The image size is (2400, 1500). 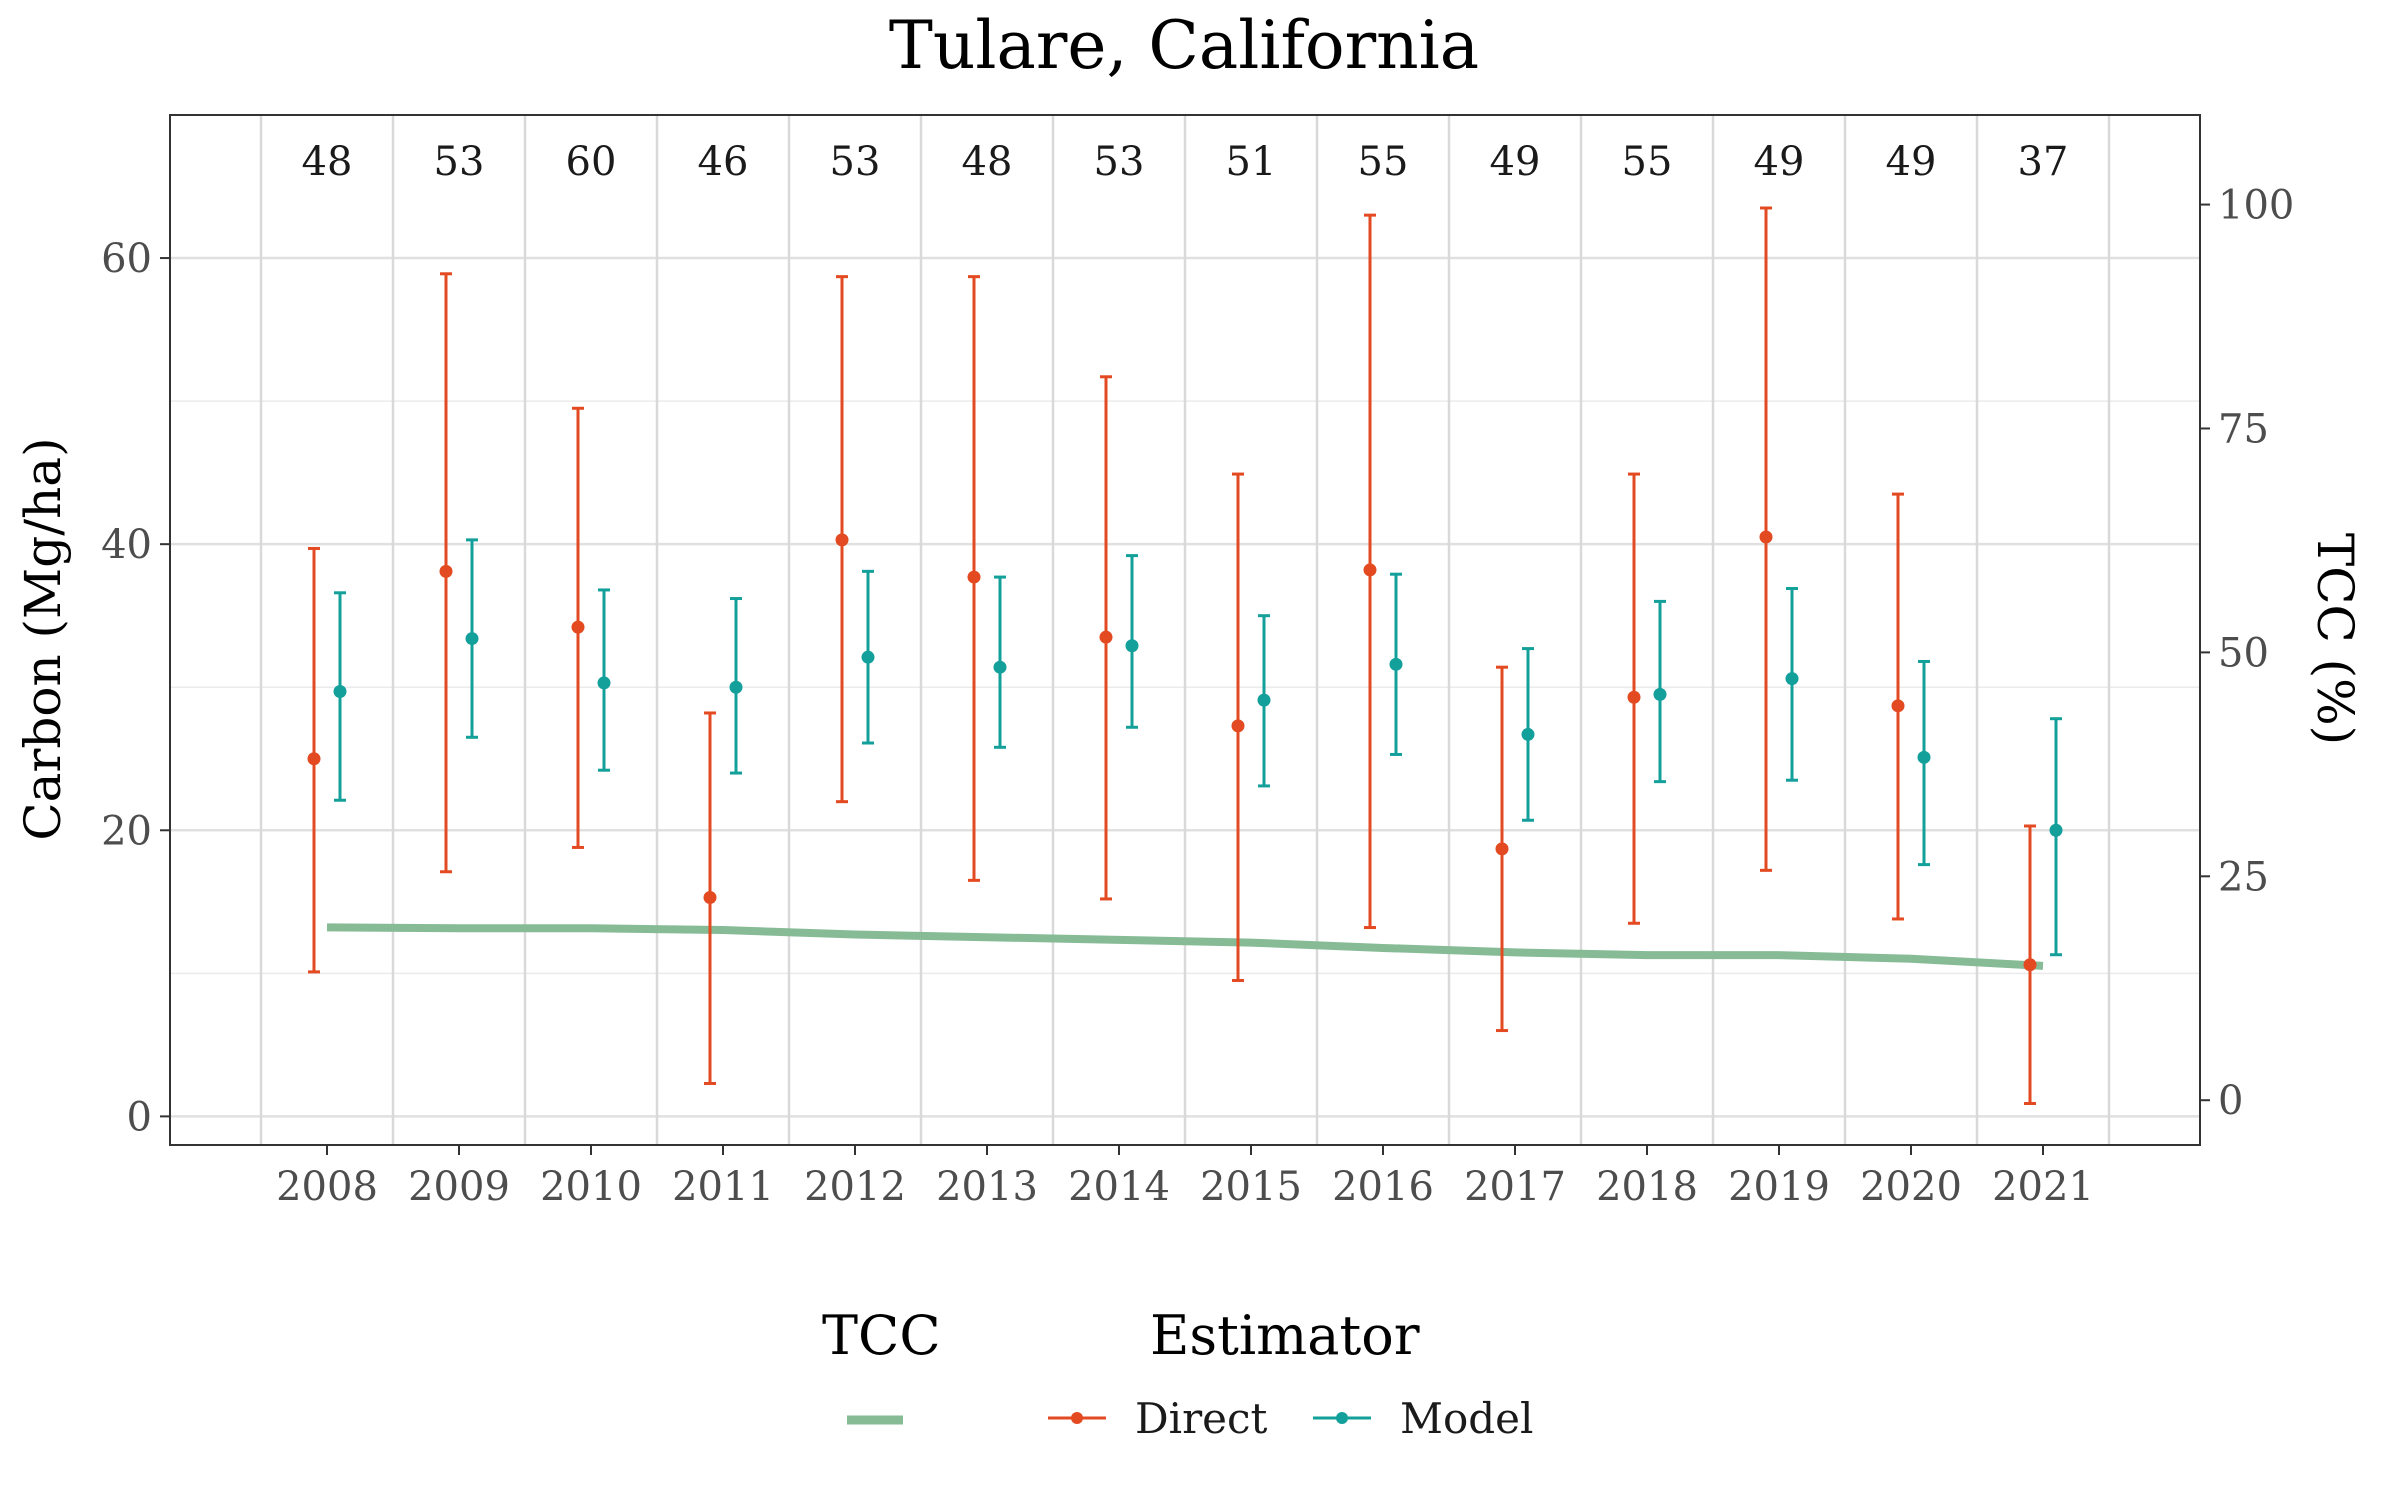 I want to click on y-axis-title: Carbon (Mg/ha), so click(x=43, y=638).